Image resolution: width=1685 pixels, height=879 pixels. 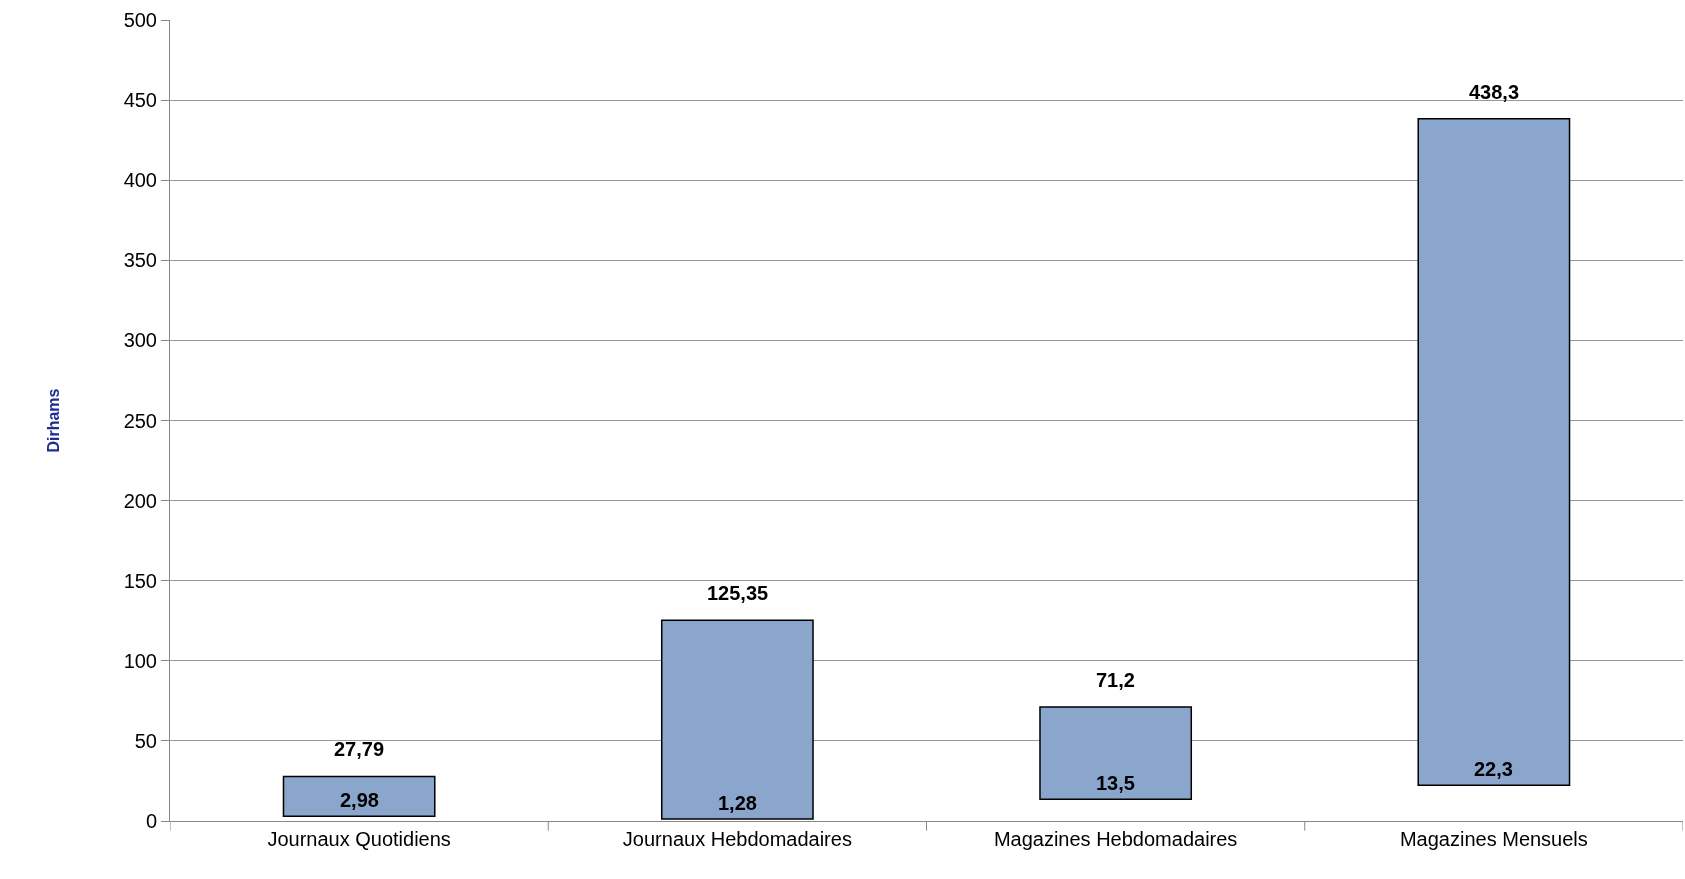 I want to click on y-tick-label: 450, so click(x=140, y=100).